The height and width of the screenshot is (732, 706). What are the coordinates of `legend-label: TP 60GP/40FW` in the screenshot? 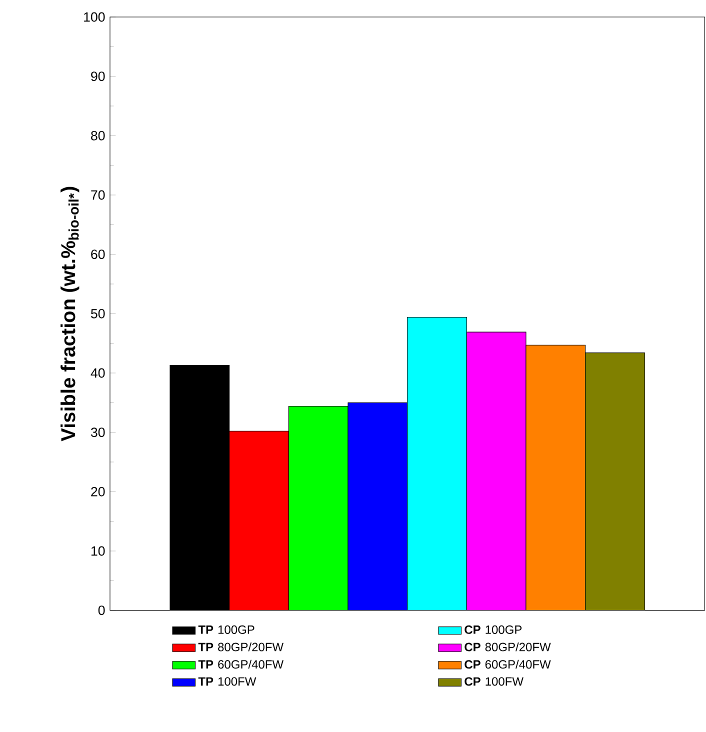 It's located at (241, 664).